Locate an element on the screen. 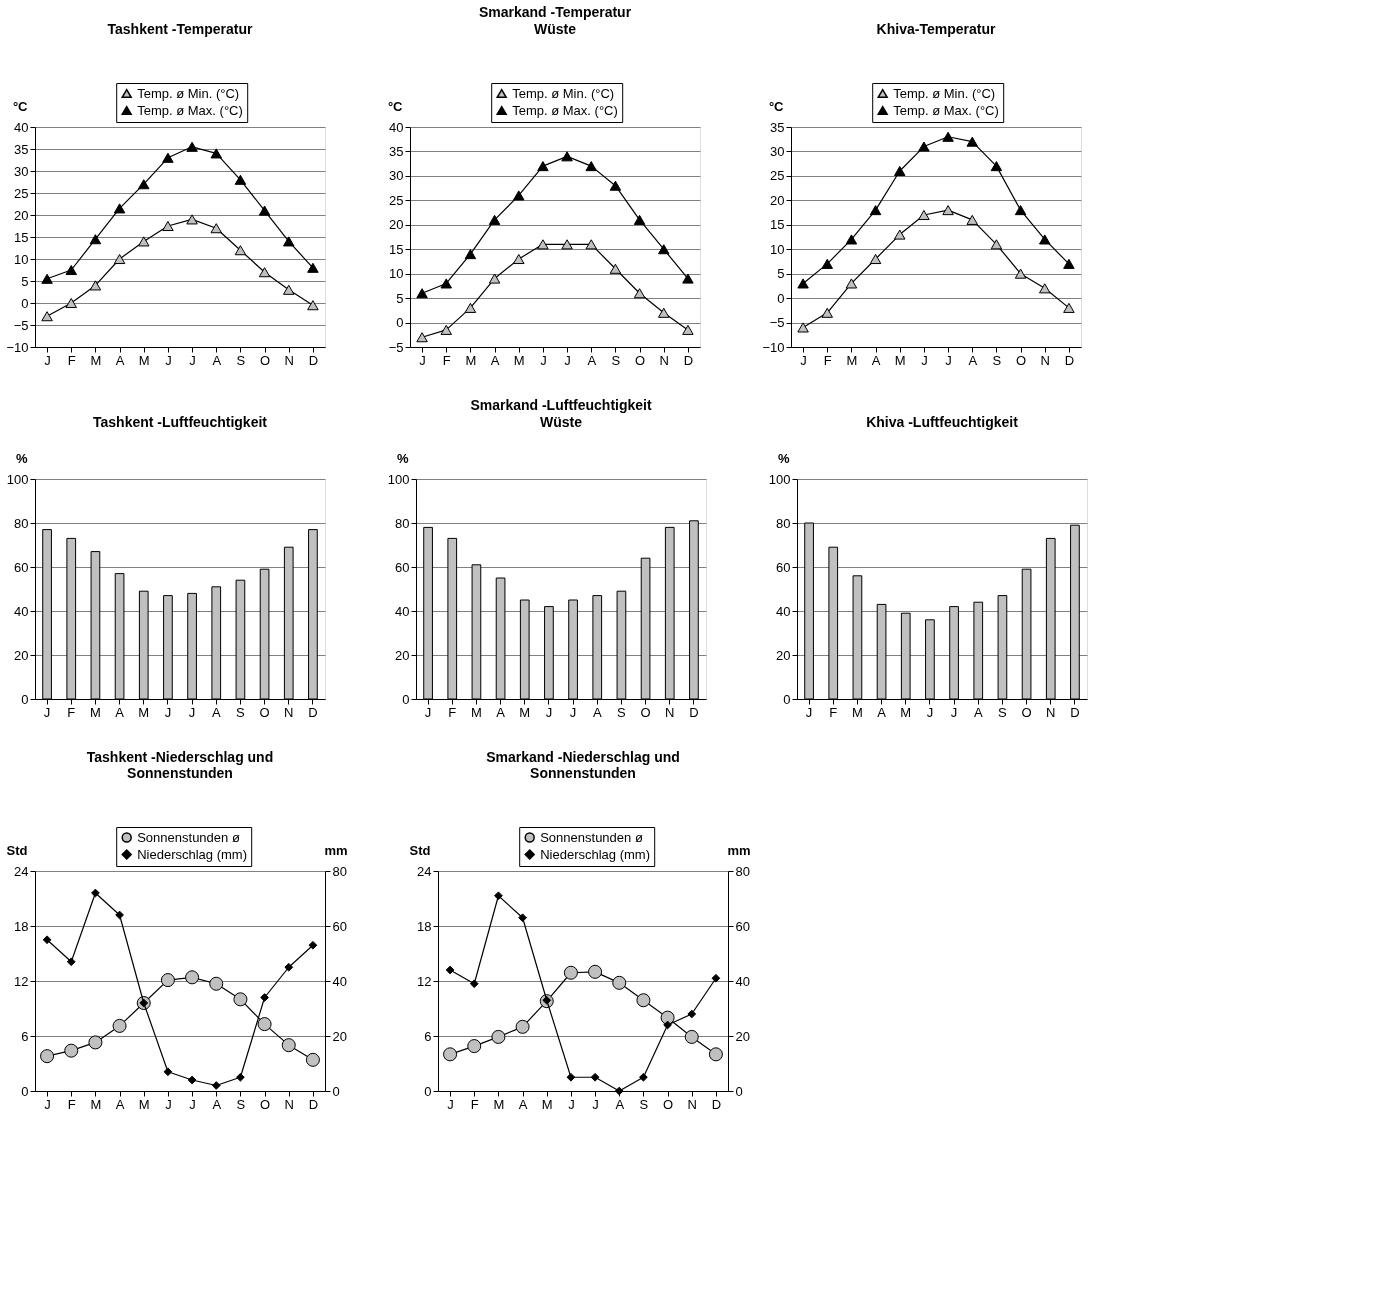 Image resolution: width=1382 pixels, height=1316 pixels. y-tick-label: 80 is located at coordinates (402, 523).